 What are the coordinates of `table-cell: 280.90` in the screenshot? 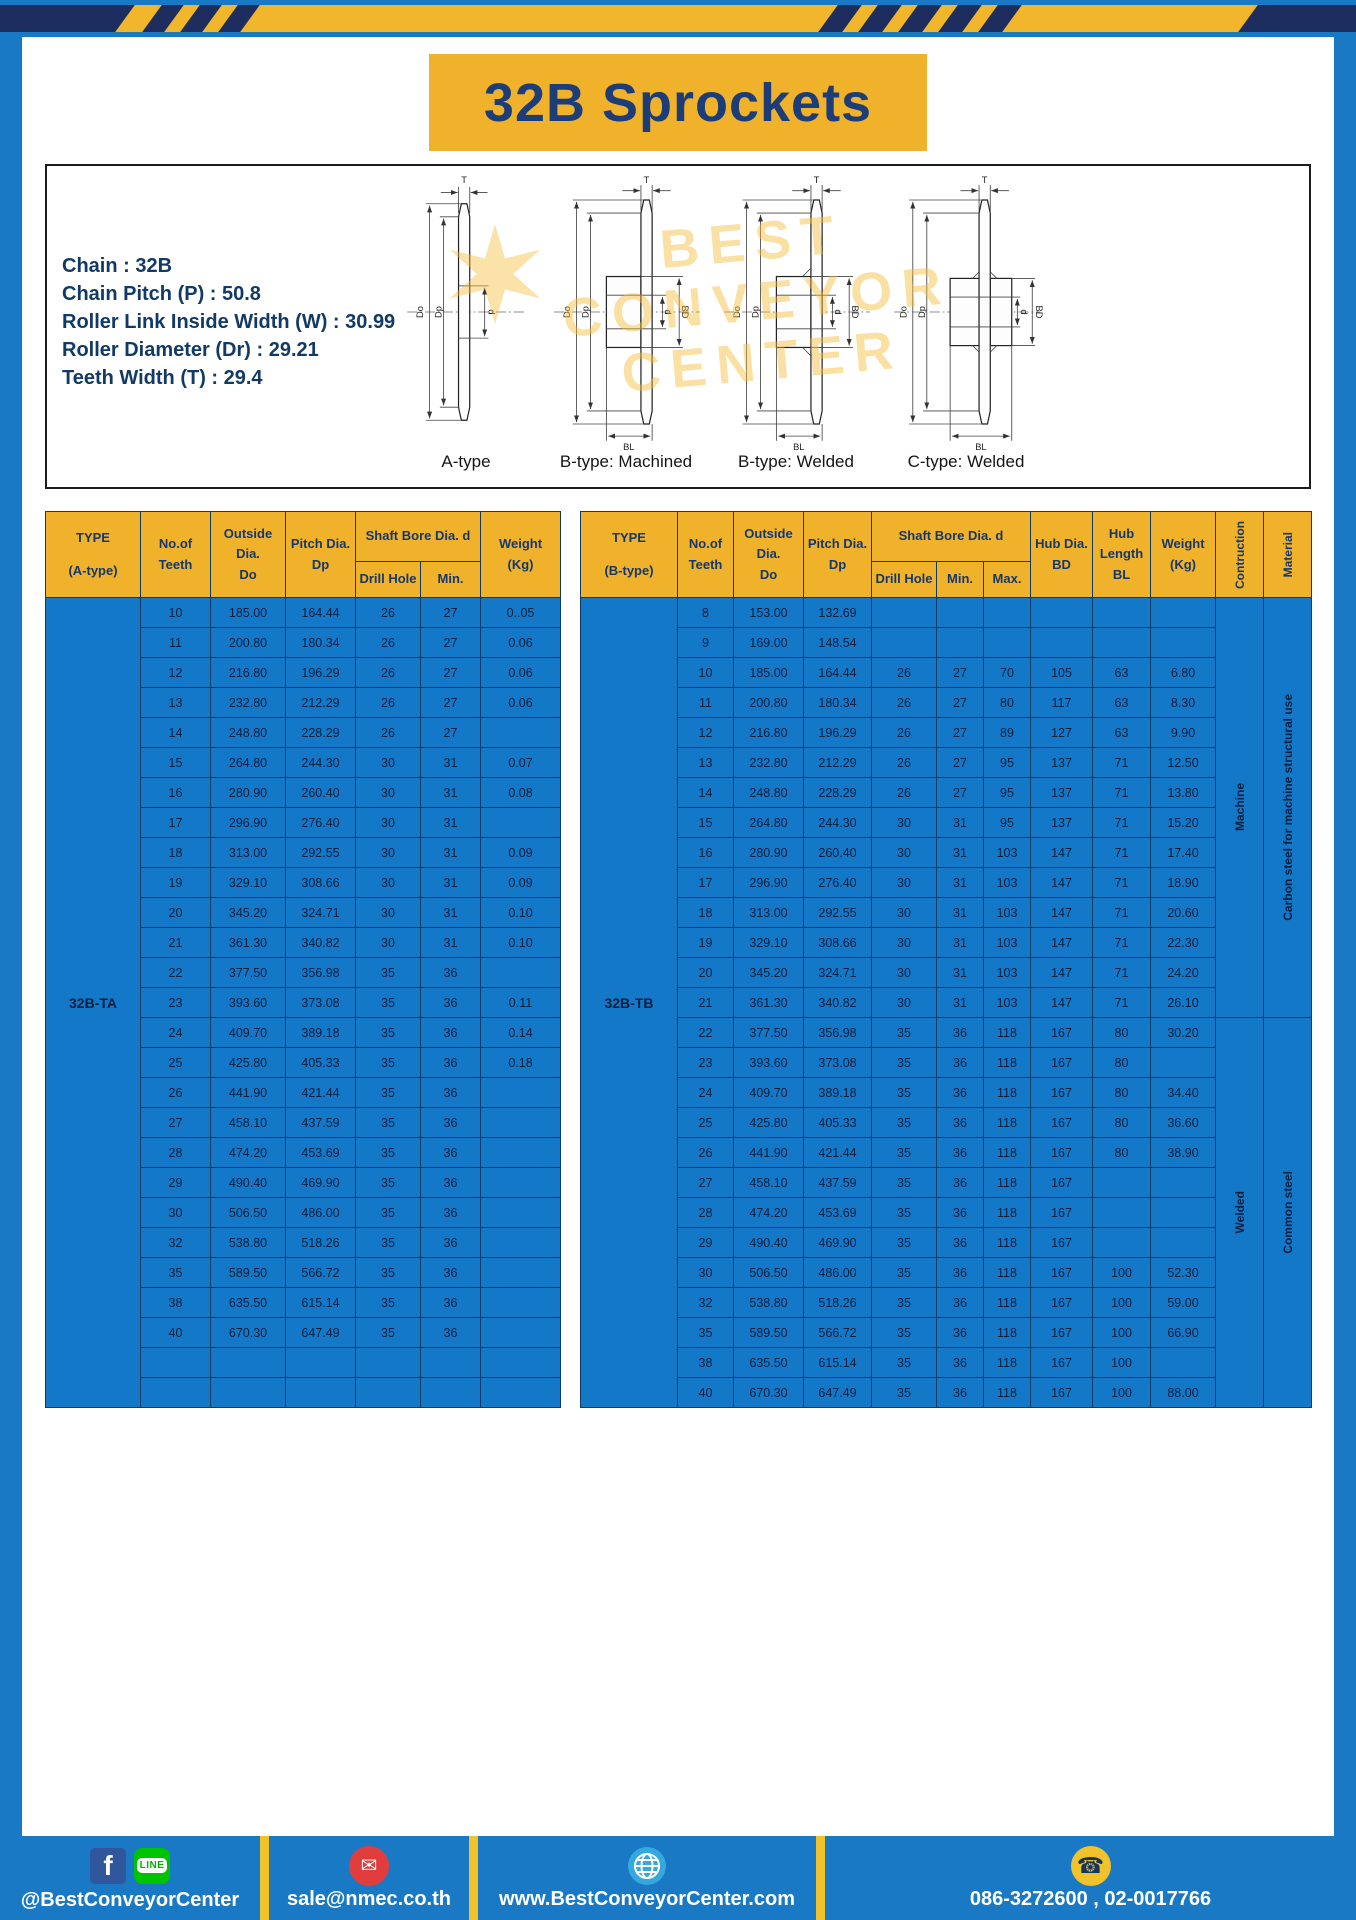 It's located at (768, 852).